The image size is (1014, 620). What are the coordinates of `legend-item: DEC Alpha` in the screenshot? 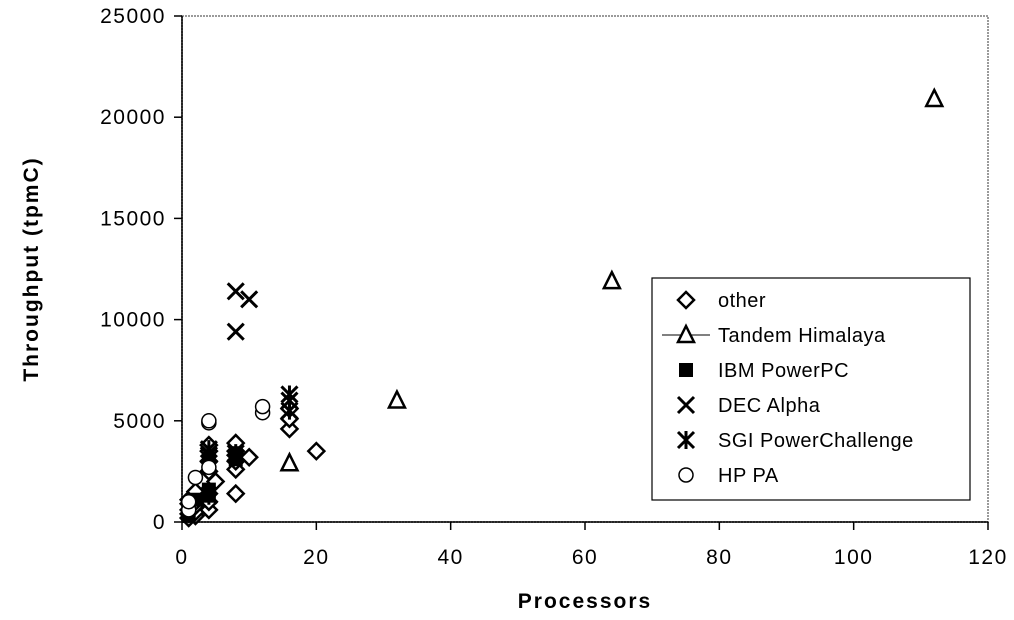 It's located at (748, 406).